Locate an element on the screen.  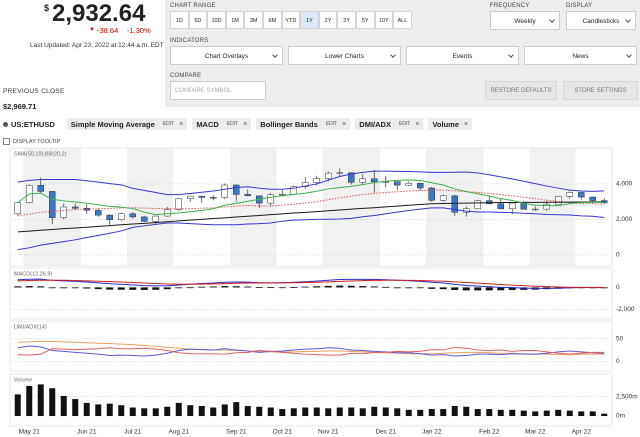
indicator-dropdown: Lower Charts is located at coordinates (344, 55).